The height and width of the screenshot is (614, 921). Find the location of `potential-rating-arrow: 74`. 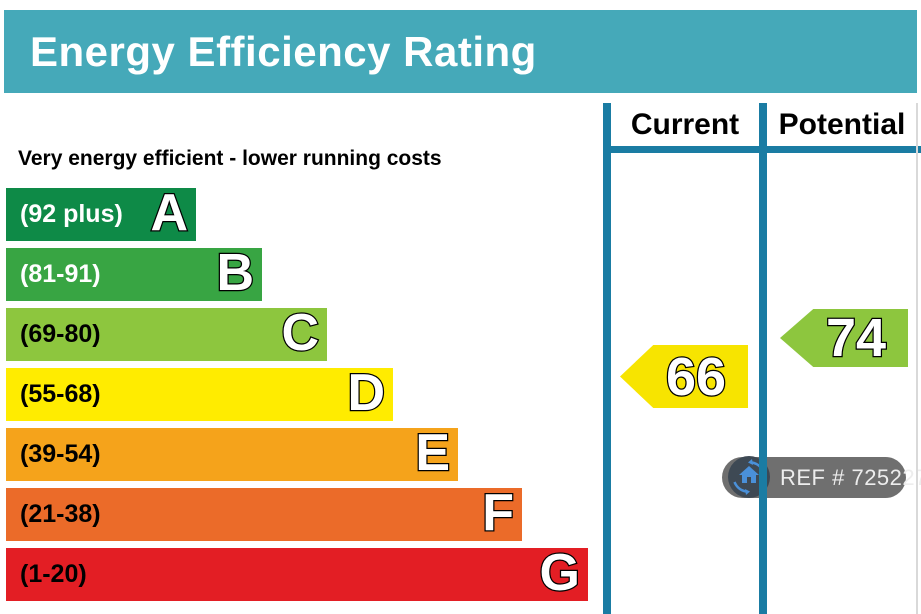

potential-rating-arrow: 74 is located at coordinates (844, 338).